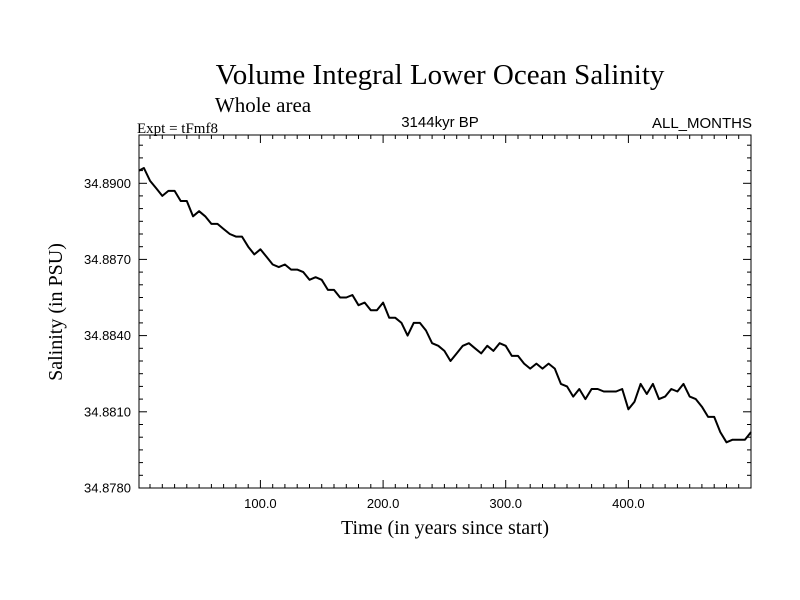 This screenshot has height=600, width=800. Describe the element at coordinates (56, 312) in the screenshot. I see `y-axis-label: Salinity (in PSU)` at that location.